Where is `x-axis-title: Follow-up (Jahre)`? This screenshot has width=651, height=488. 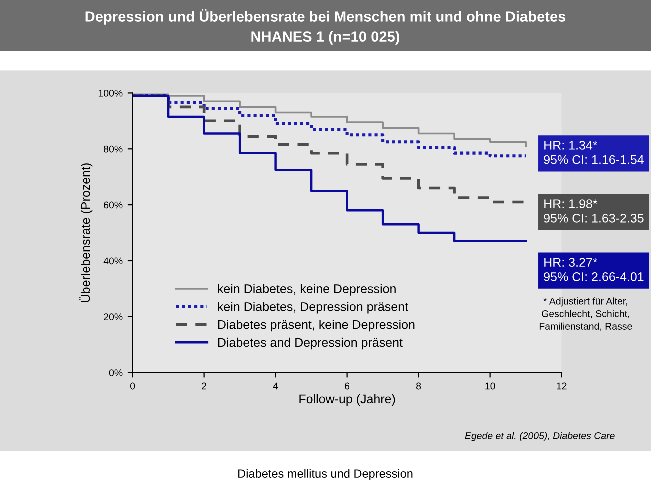
x-axis-title: Follow-up (Jahre) is located at coordinates (348, 400).